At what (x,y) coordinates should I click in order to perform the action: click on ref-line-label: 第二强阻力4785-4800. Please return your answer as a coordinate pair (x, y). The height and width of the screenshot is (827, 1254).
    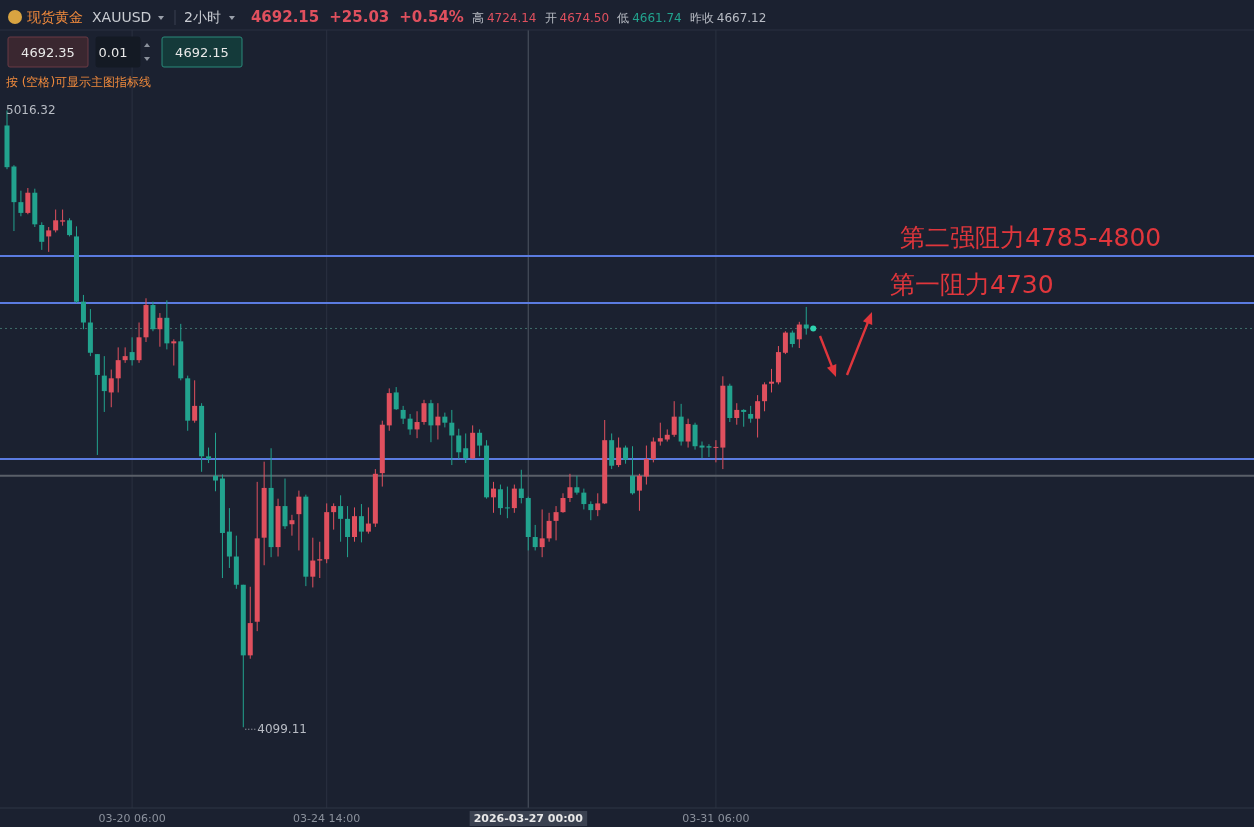
    Looking at the image, I should click on (1031, 237).